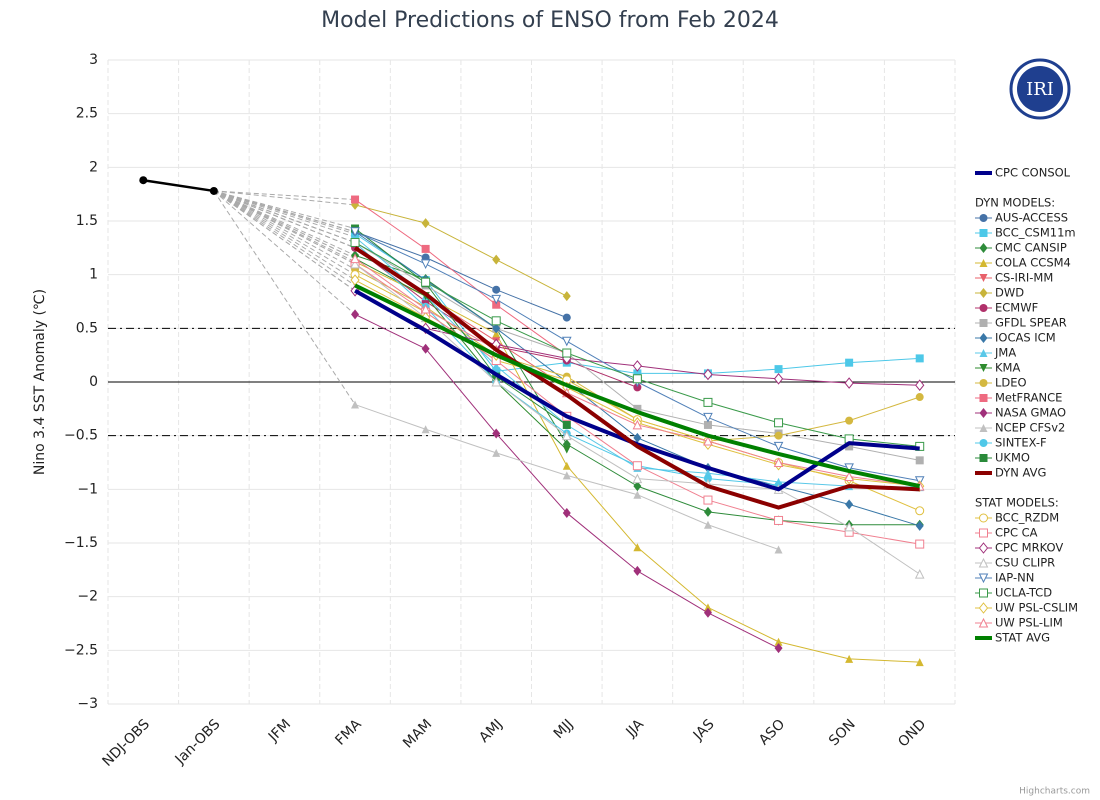 The width and height of the screenshot is (1100, 800). I want to click on legend-label: MetFRANCE, so click(1028, 398).